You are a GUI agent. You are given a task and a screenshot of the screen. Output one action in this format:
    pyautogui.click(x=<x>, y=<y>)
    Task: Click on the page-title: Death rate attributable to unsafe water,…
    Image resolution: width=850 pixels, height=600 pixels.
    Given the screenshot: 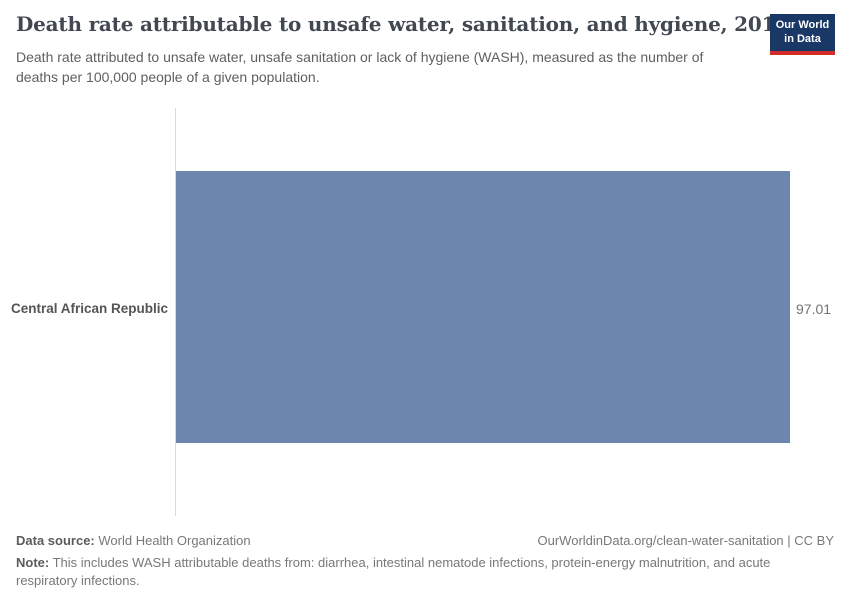 What is the action you would take?
    pyautogui.click(x=403, y=24)
    